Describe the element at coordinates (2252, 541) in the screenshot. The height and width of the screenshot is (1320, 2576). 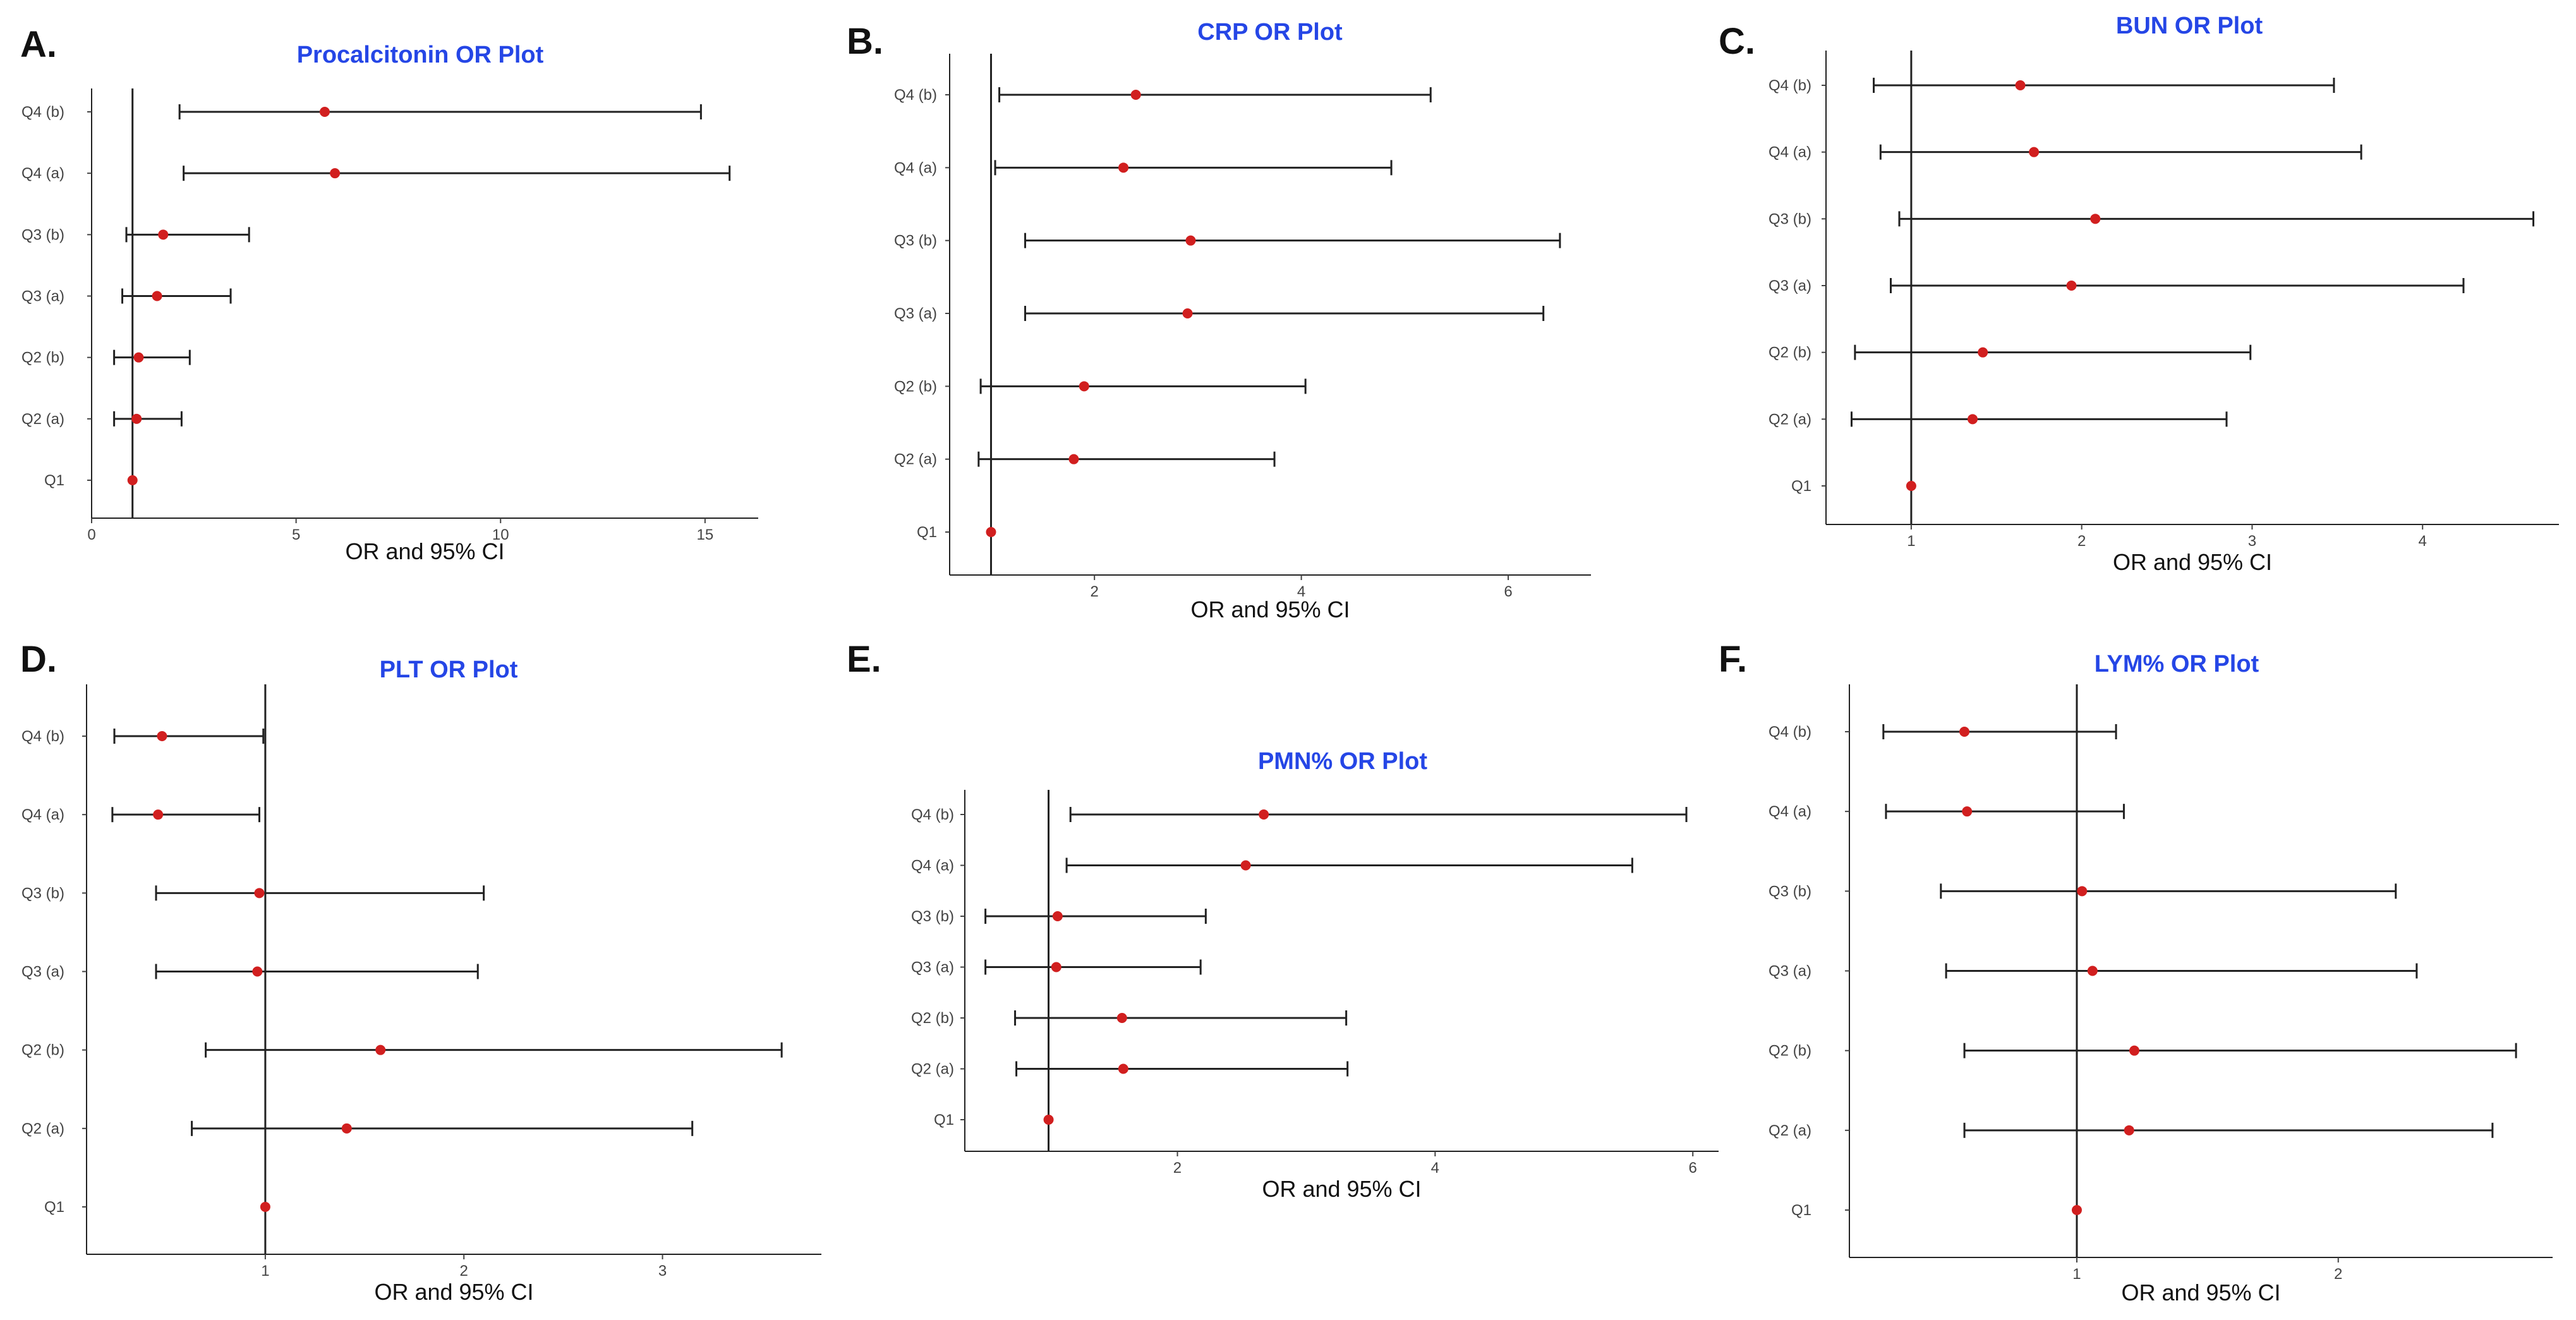
I see `x-tick-label: 3` at that location.